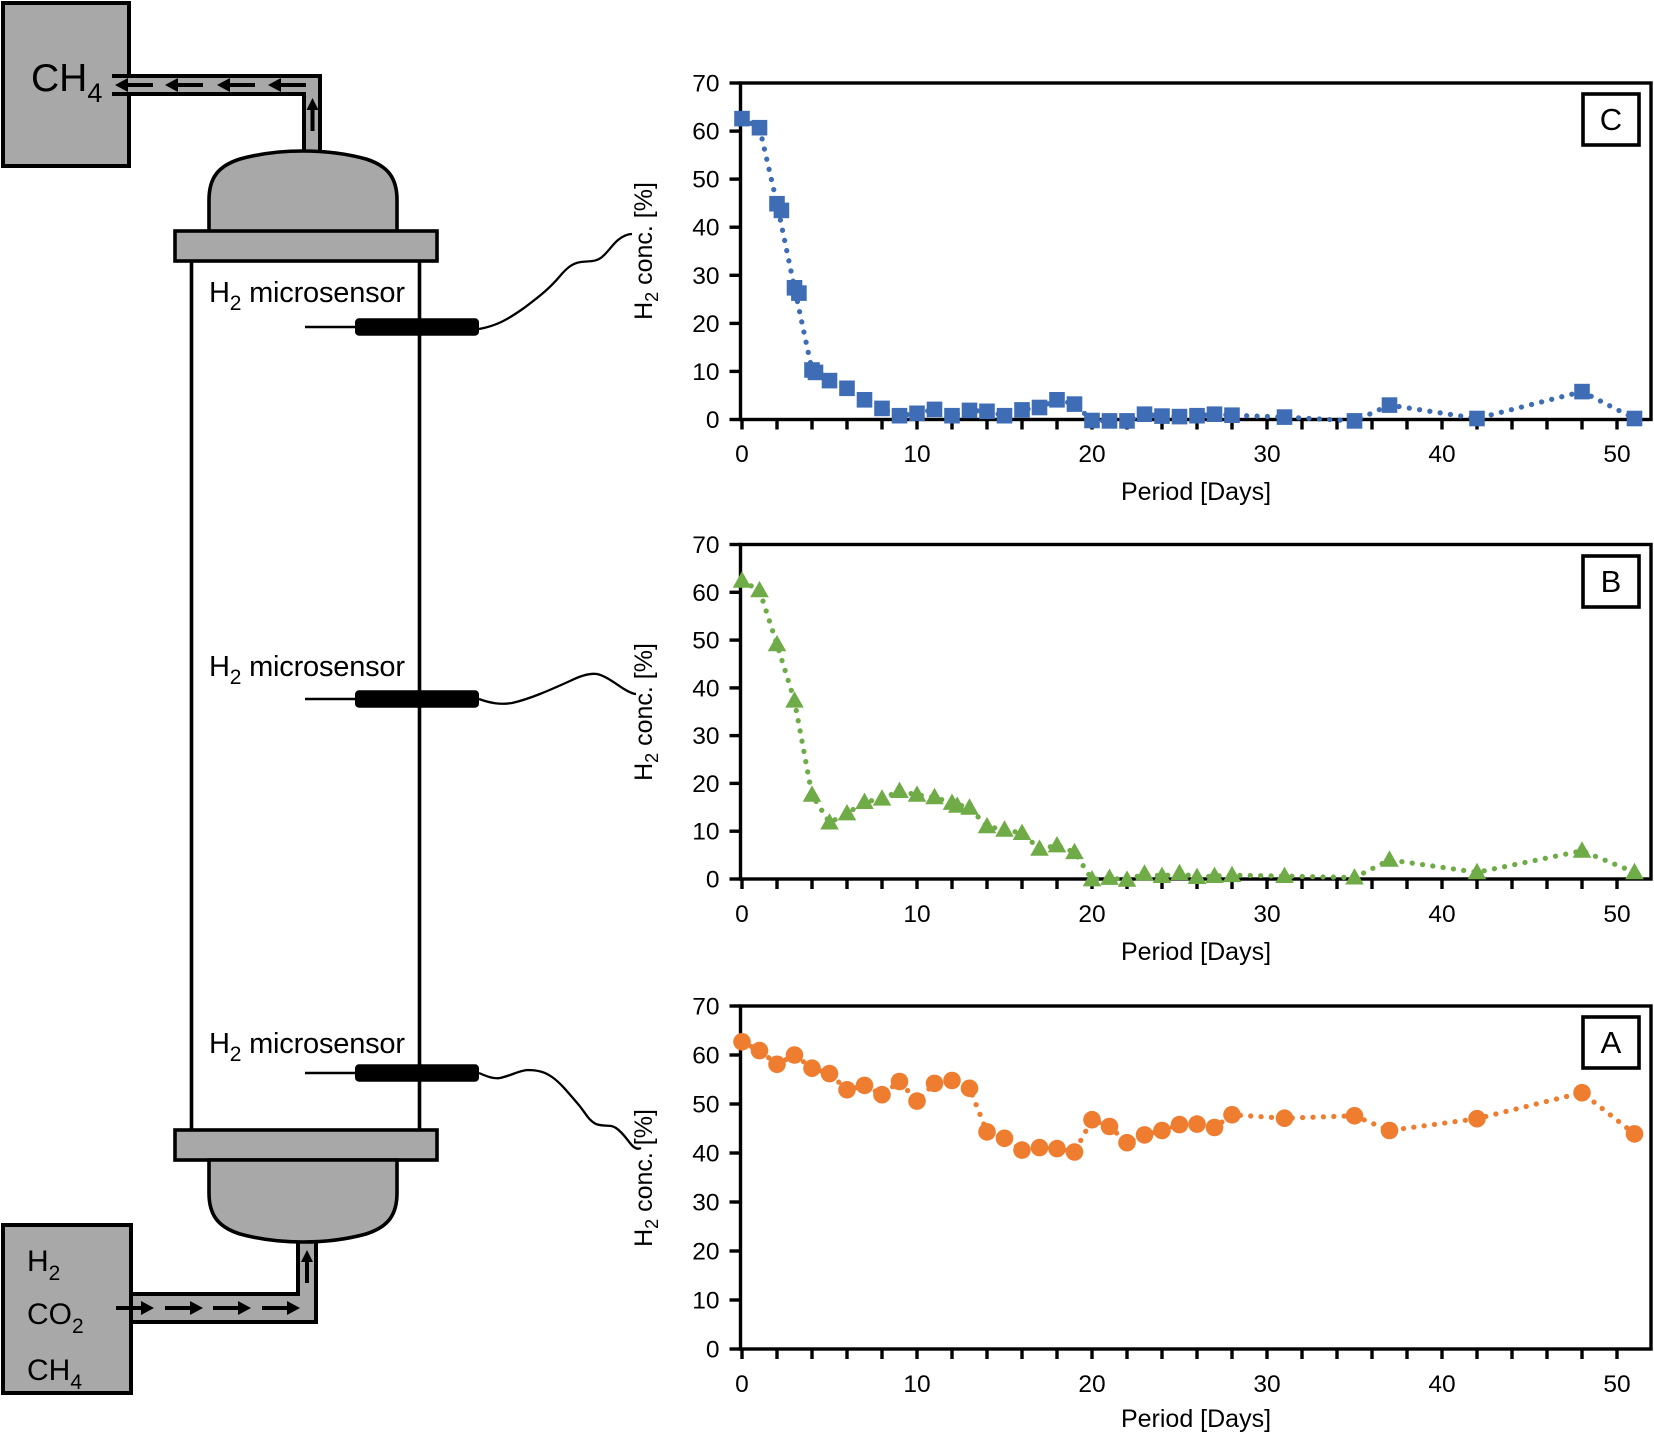 The image size is (1654, 1440). What do you see at coordinates (1611, 581) in the screenshot?
I see `svg-text: B` at bounding box center [1611, 581].